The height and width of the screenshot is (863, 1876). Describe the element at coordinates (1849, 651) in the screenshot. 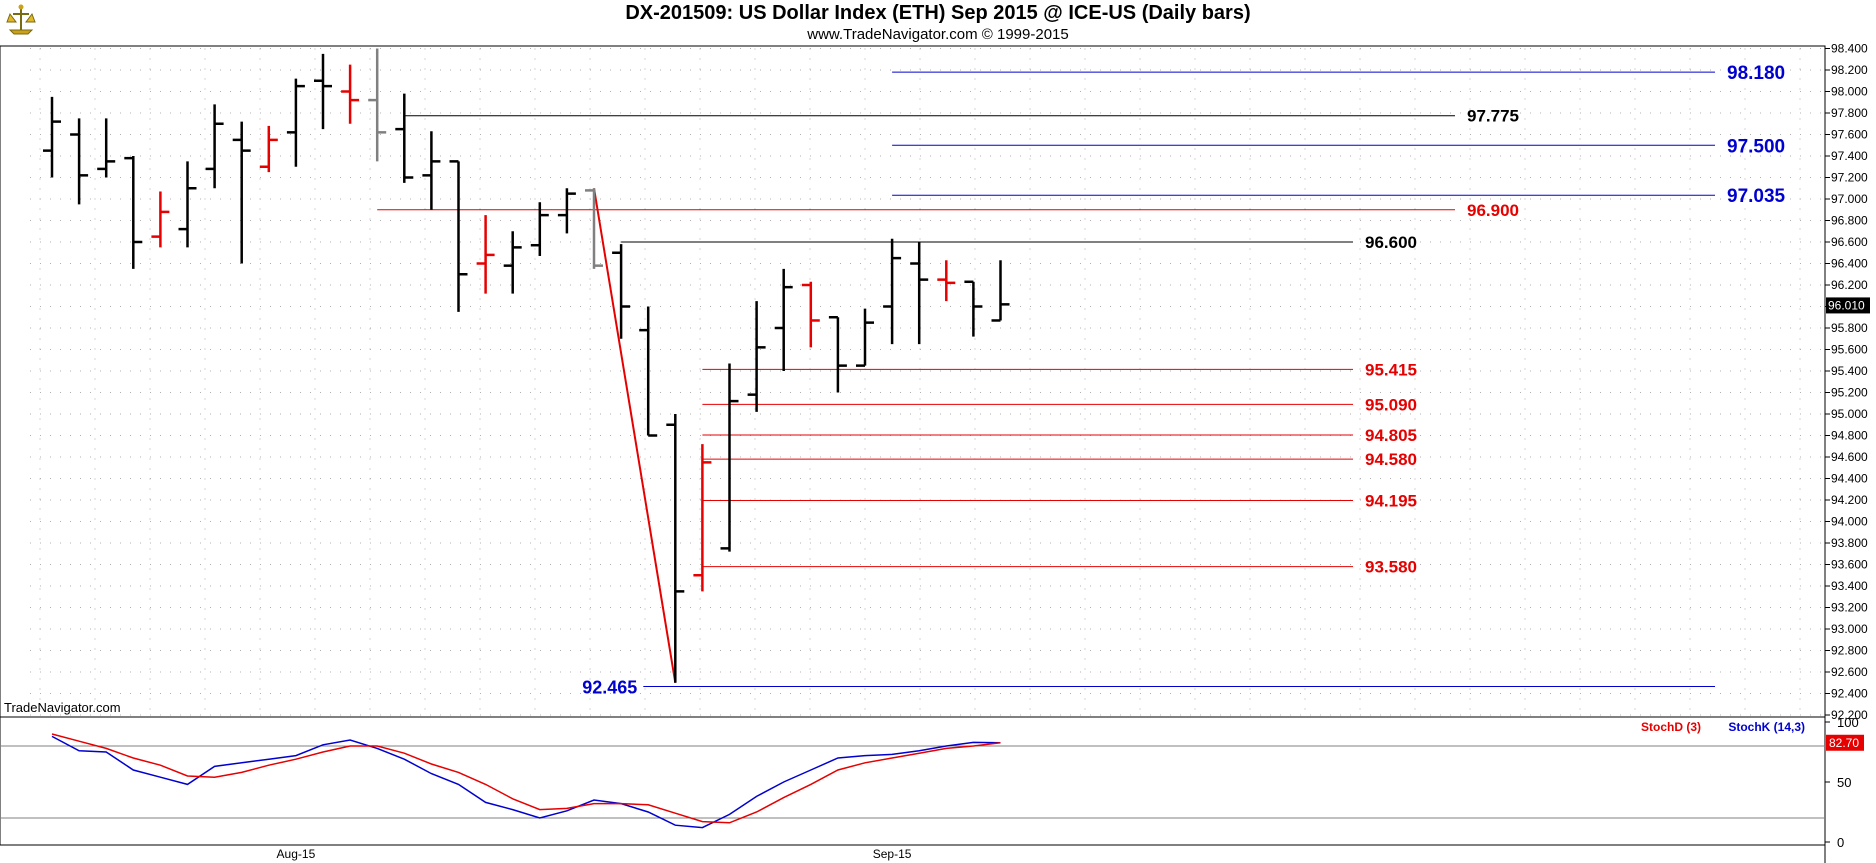

I see `price-tick-label: 92.800` at that location.